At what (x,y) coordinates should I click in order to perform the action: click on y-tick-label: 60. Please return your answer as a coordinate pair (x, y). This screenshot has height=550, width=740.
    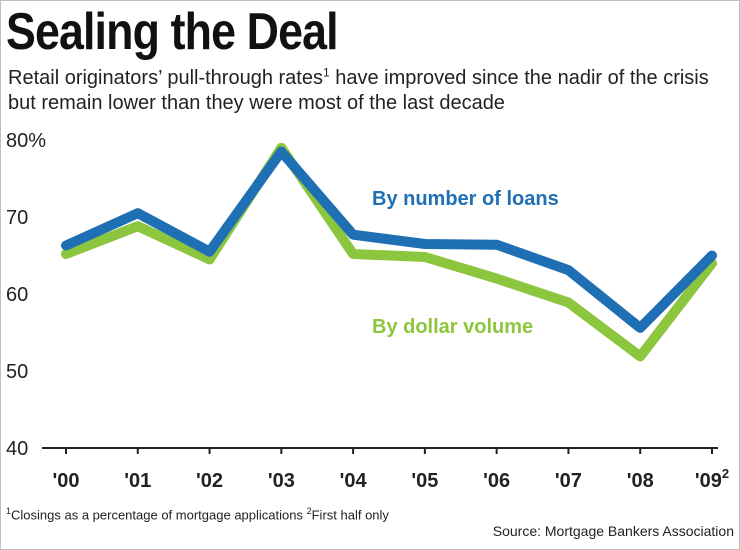
    Looking at the image, I should click on (17, 295).